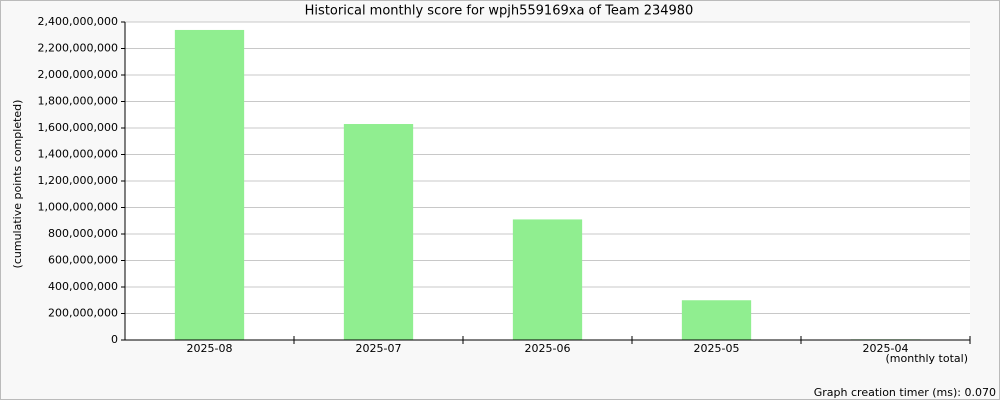 This screenshot has width=1000, height=400. What do you see at coordinates (379, 348) in the screenshot?
I see `x-tick-label: 2025-07` at bounding box center [379, 348].